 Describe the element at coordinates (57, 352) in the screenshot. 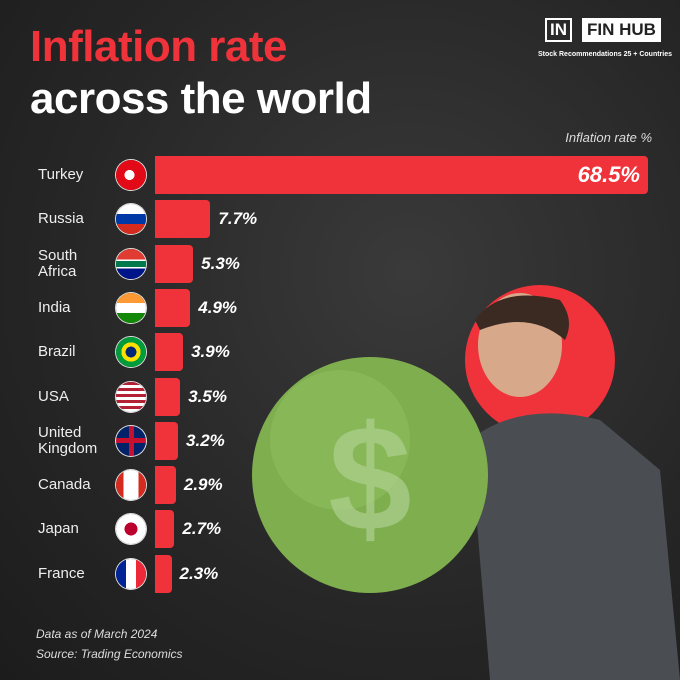

I see `category-label: Brazil` at that location.